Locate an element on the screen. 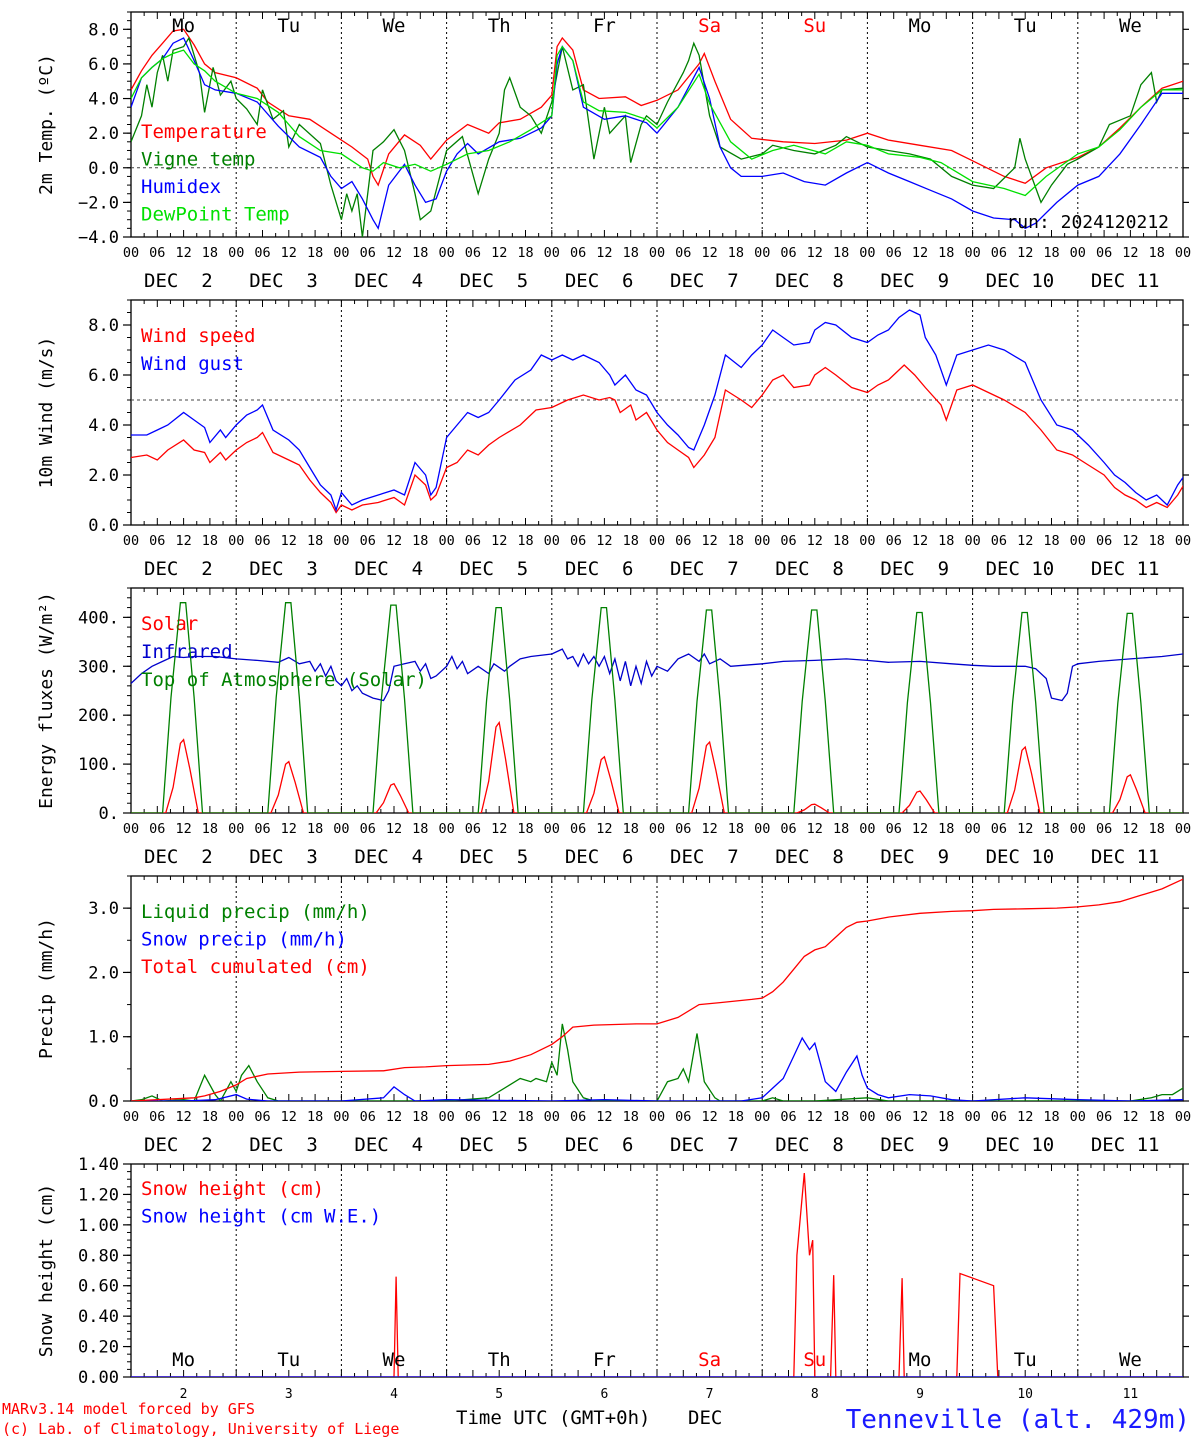 The image size is (1194, 1440). y-tick-label: 2.0 is located at coordinates (103, 476).